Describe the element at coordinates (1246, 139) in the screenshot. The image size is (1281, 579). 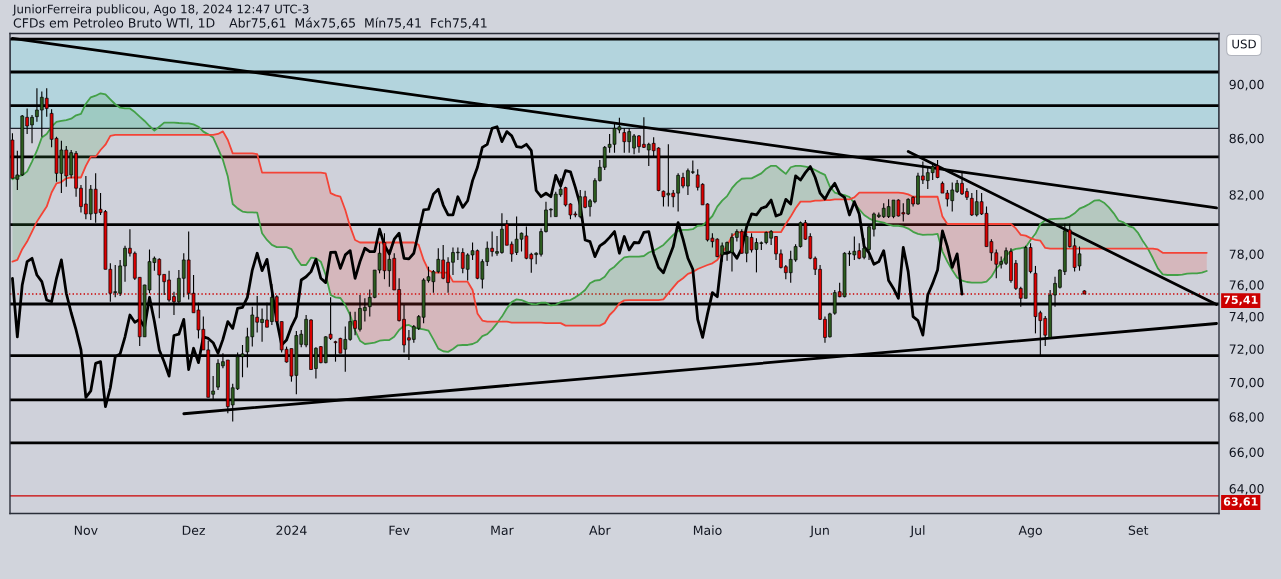
I see `y-tick-label: 86,00` at that location.